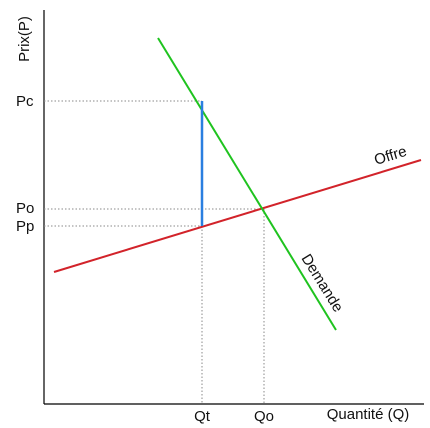  What do you see at coordinates (202, 416) in the screenshot?
I see `quantity-label-qt: Qt` at bounding box center [202, 416].